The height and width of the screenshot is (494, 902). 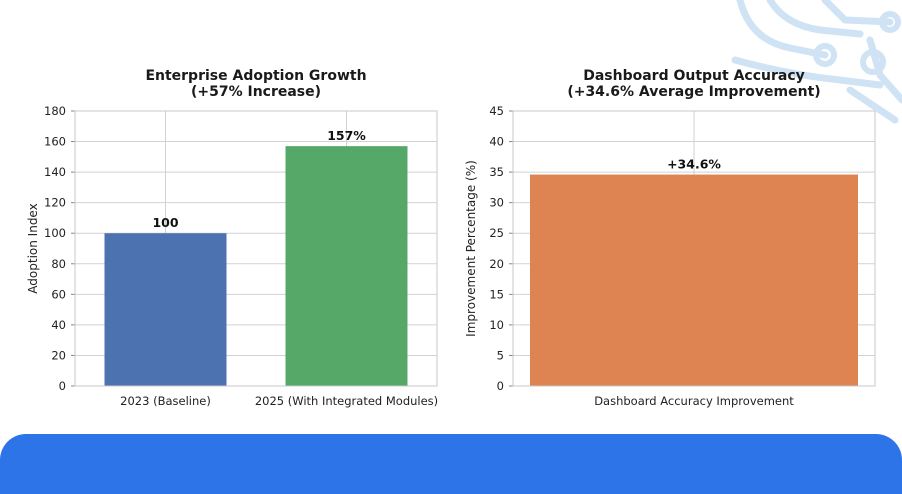 What do you see at coordinates (816, 62) in the screenshot?
I see `circuit-decoration` at bounding box center [816, 62].